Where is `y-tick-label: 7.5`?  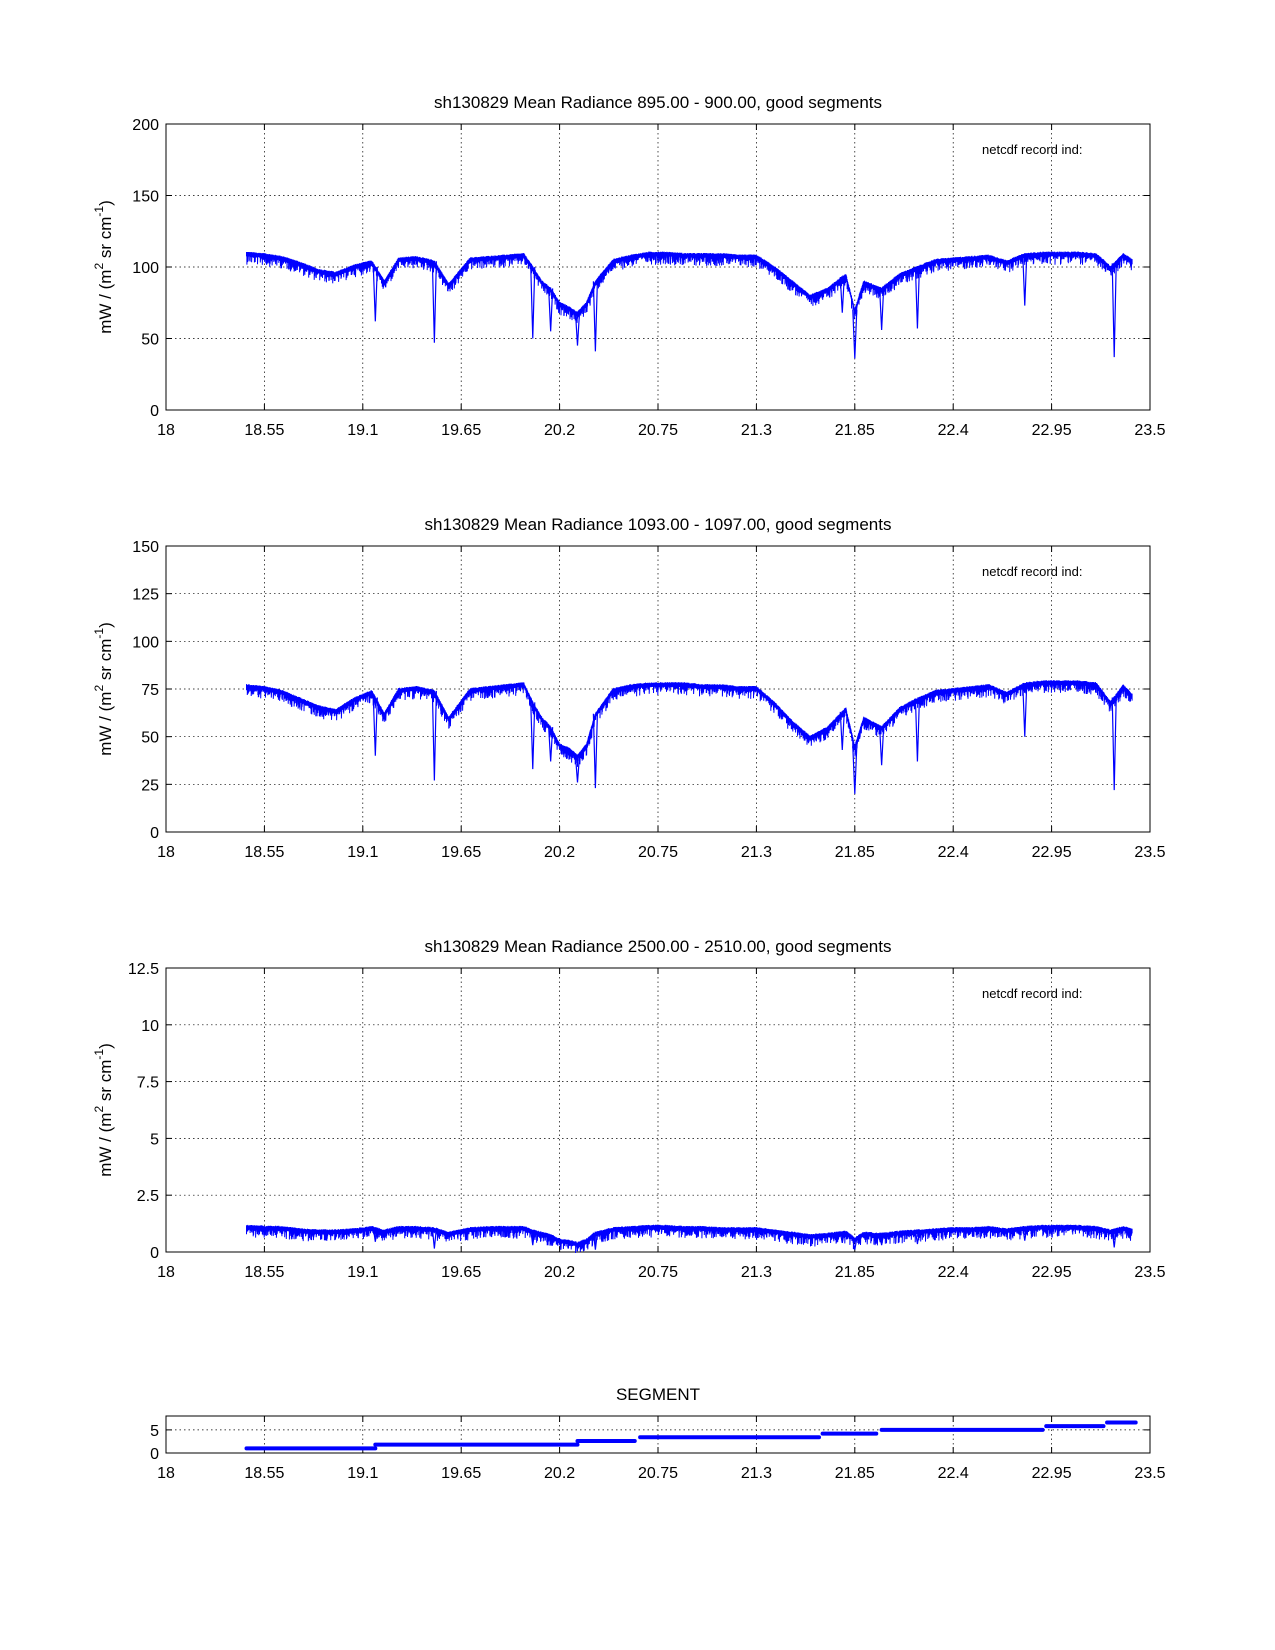 y-tick-label: 7.5 is located at coordinates (148, 1083).